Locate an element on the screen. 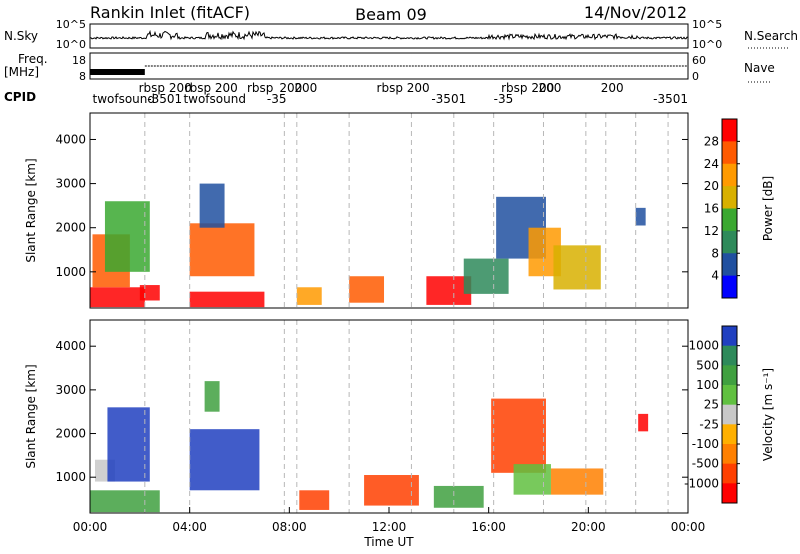 Image resolution: width=800 pixels, height=554 pixels. nave-tick-high: 60 is located at coordinates (699, 60).